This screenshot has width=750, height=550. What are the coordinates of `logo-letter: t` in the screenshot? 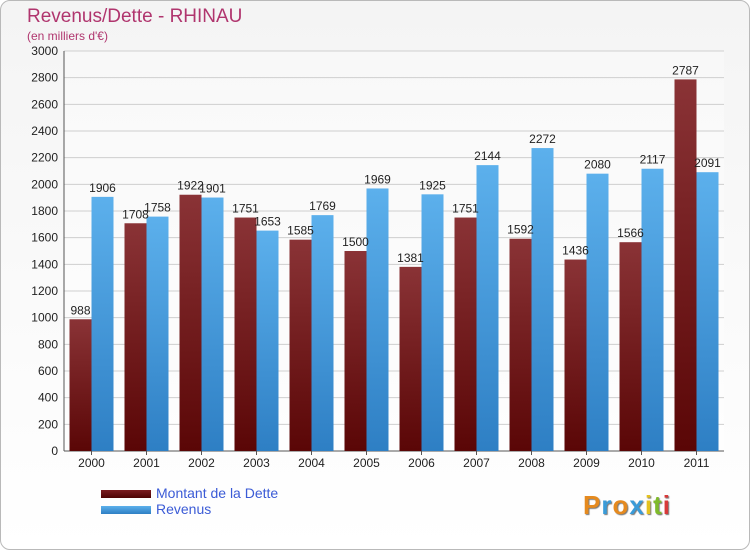 It's located at (658, 505).